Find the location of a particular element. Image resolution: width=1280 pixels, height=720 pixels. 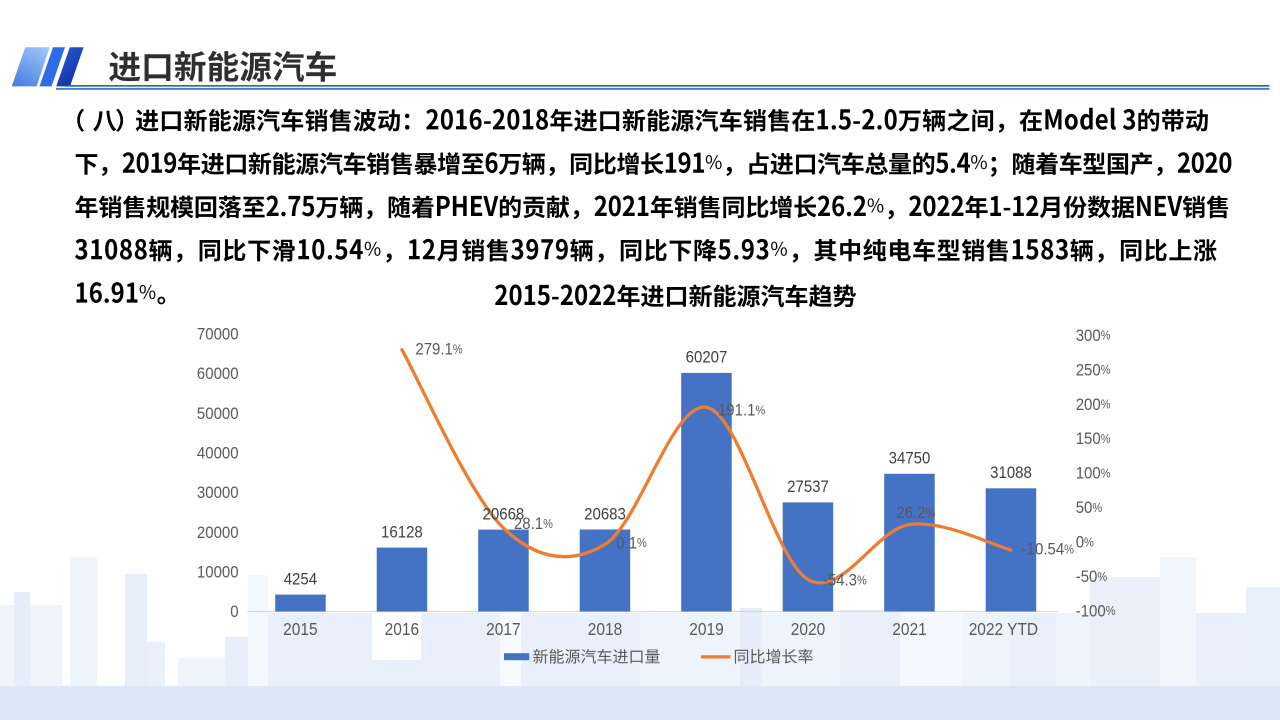

svg-text: 150% is located at coordinates (1093, 439).